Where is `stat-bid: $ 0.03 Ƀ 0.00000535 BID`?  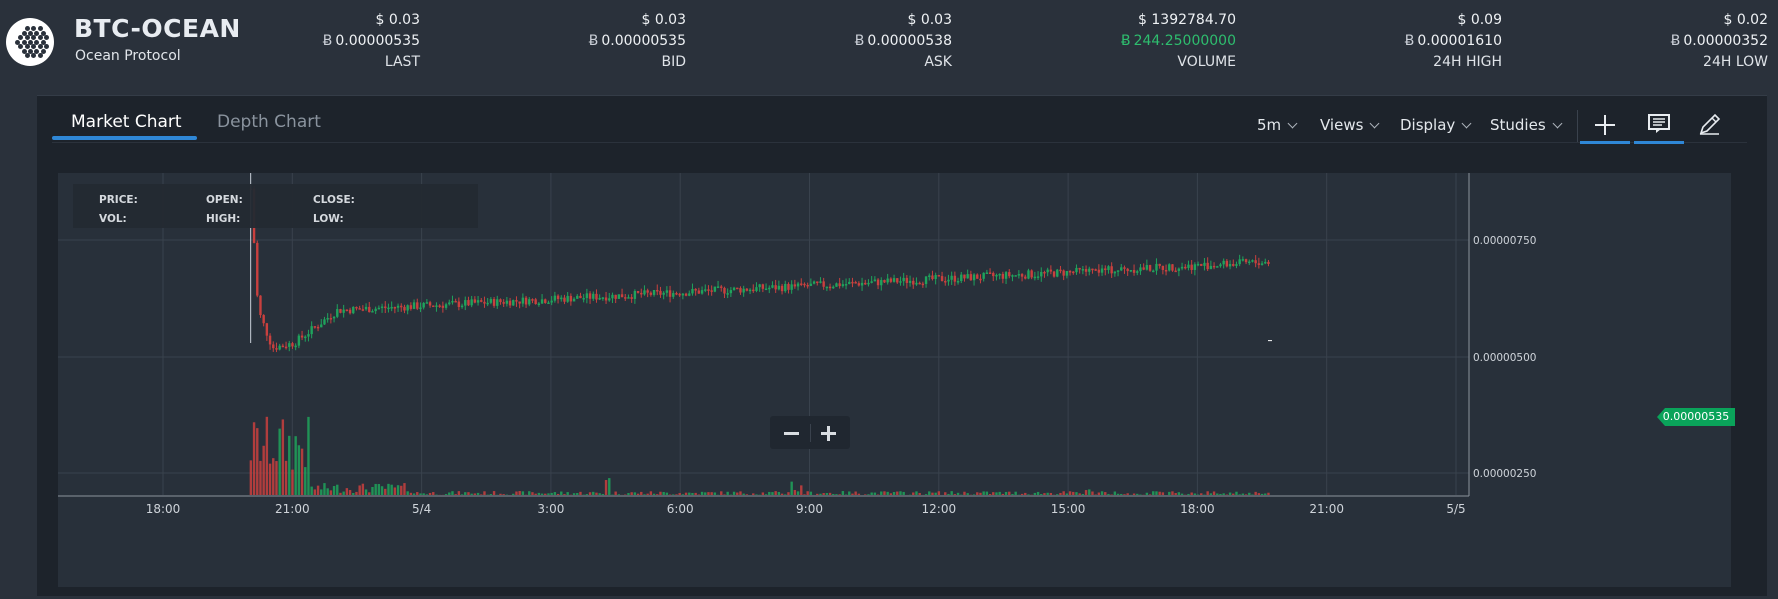 stat-bid: $ 0.03 Ƀ 0.00000535 BID is located at coordinates (576, 41).